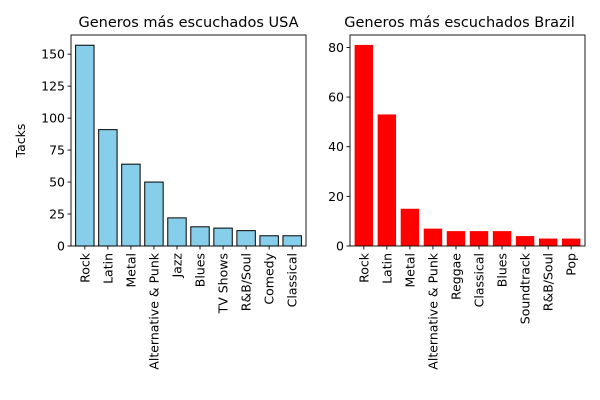 This screenshot has height=400, width=600. Describe the element at coordinates (246, 282) in the screenshot. I see `chart-usa-xtick-label-7: R&B/Soul` at that location.